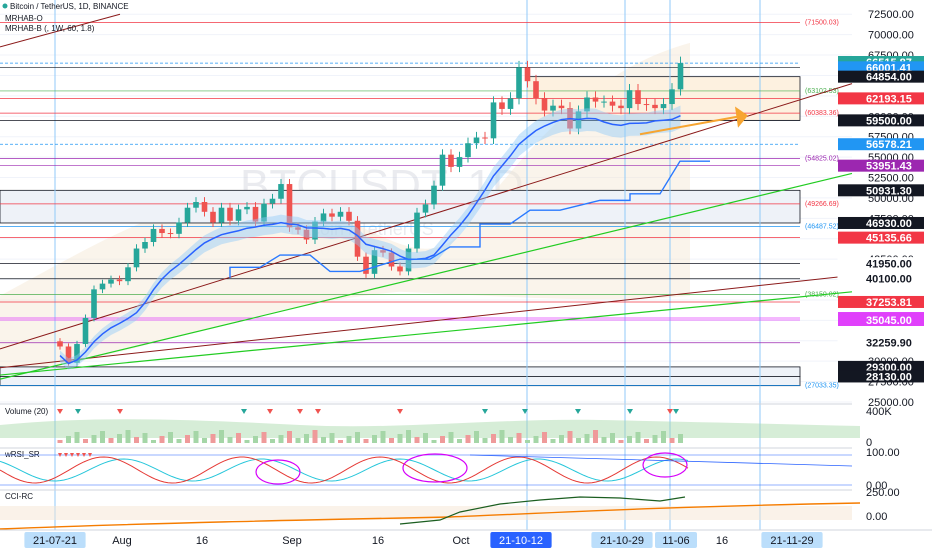 The image size is (932, 550). What do you see at coordinates (5, 6) in the screenshot?
I see `status-dot-icon` at bounding box center [5, 6].